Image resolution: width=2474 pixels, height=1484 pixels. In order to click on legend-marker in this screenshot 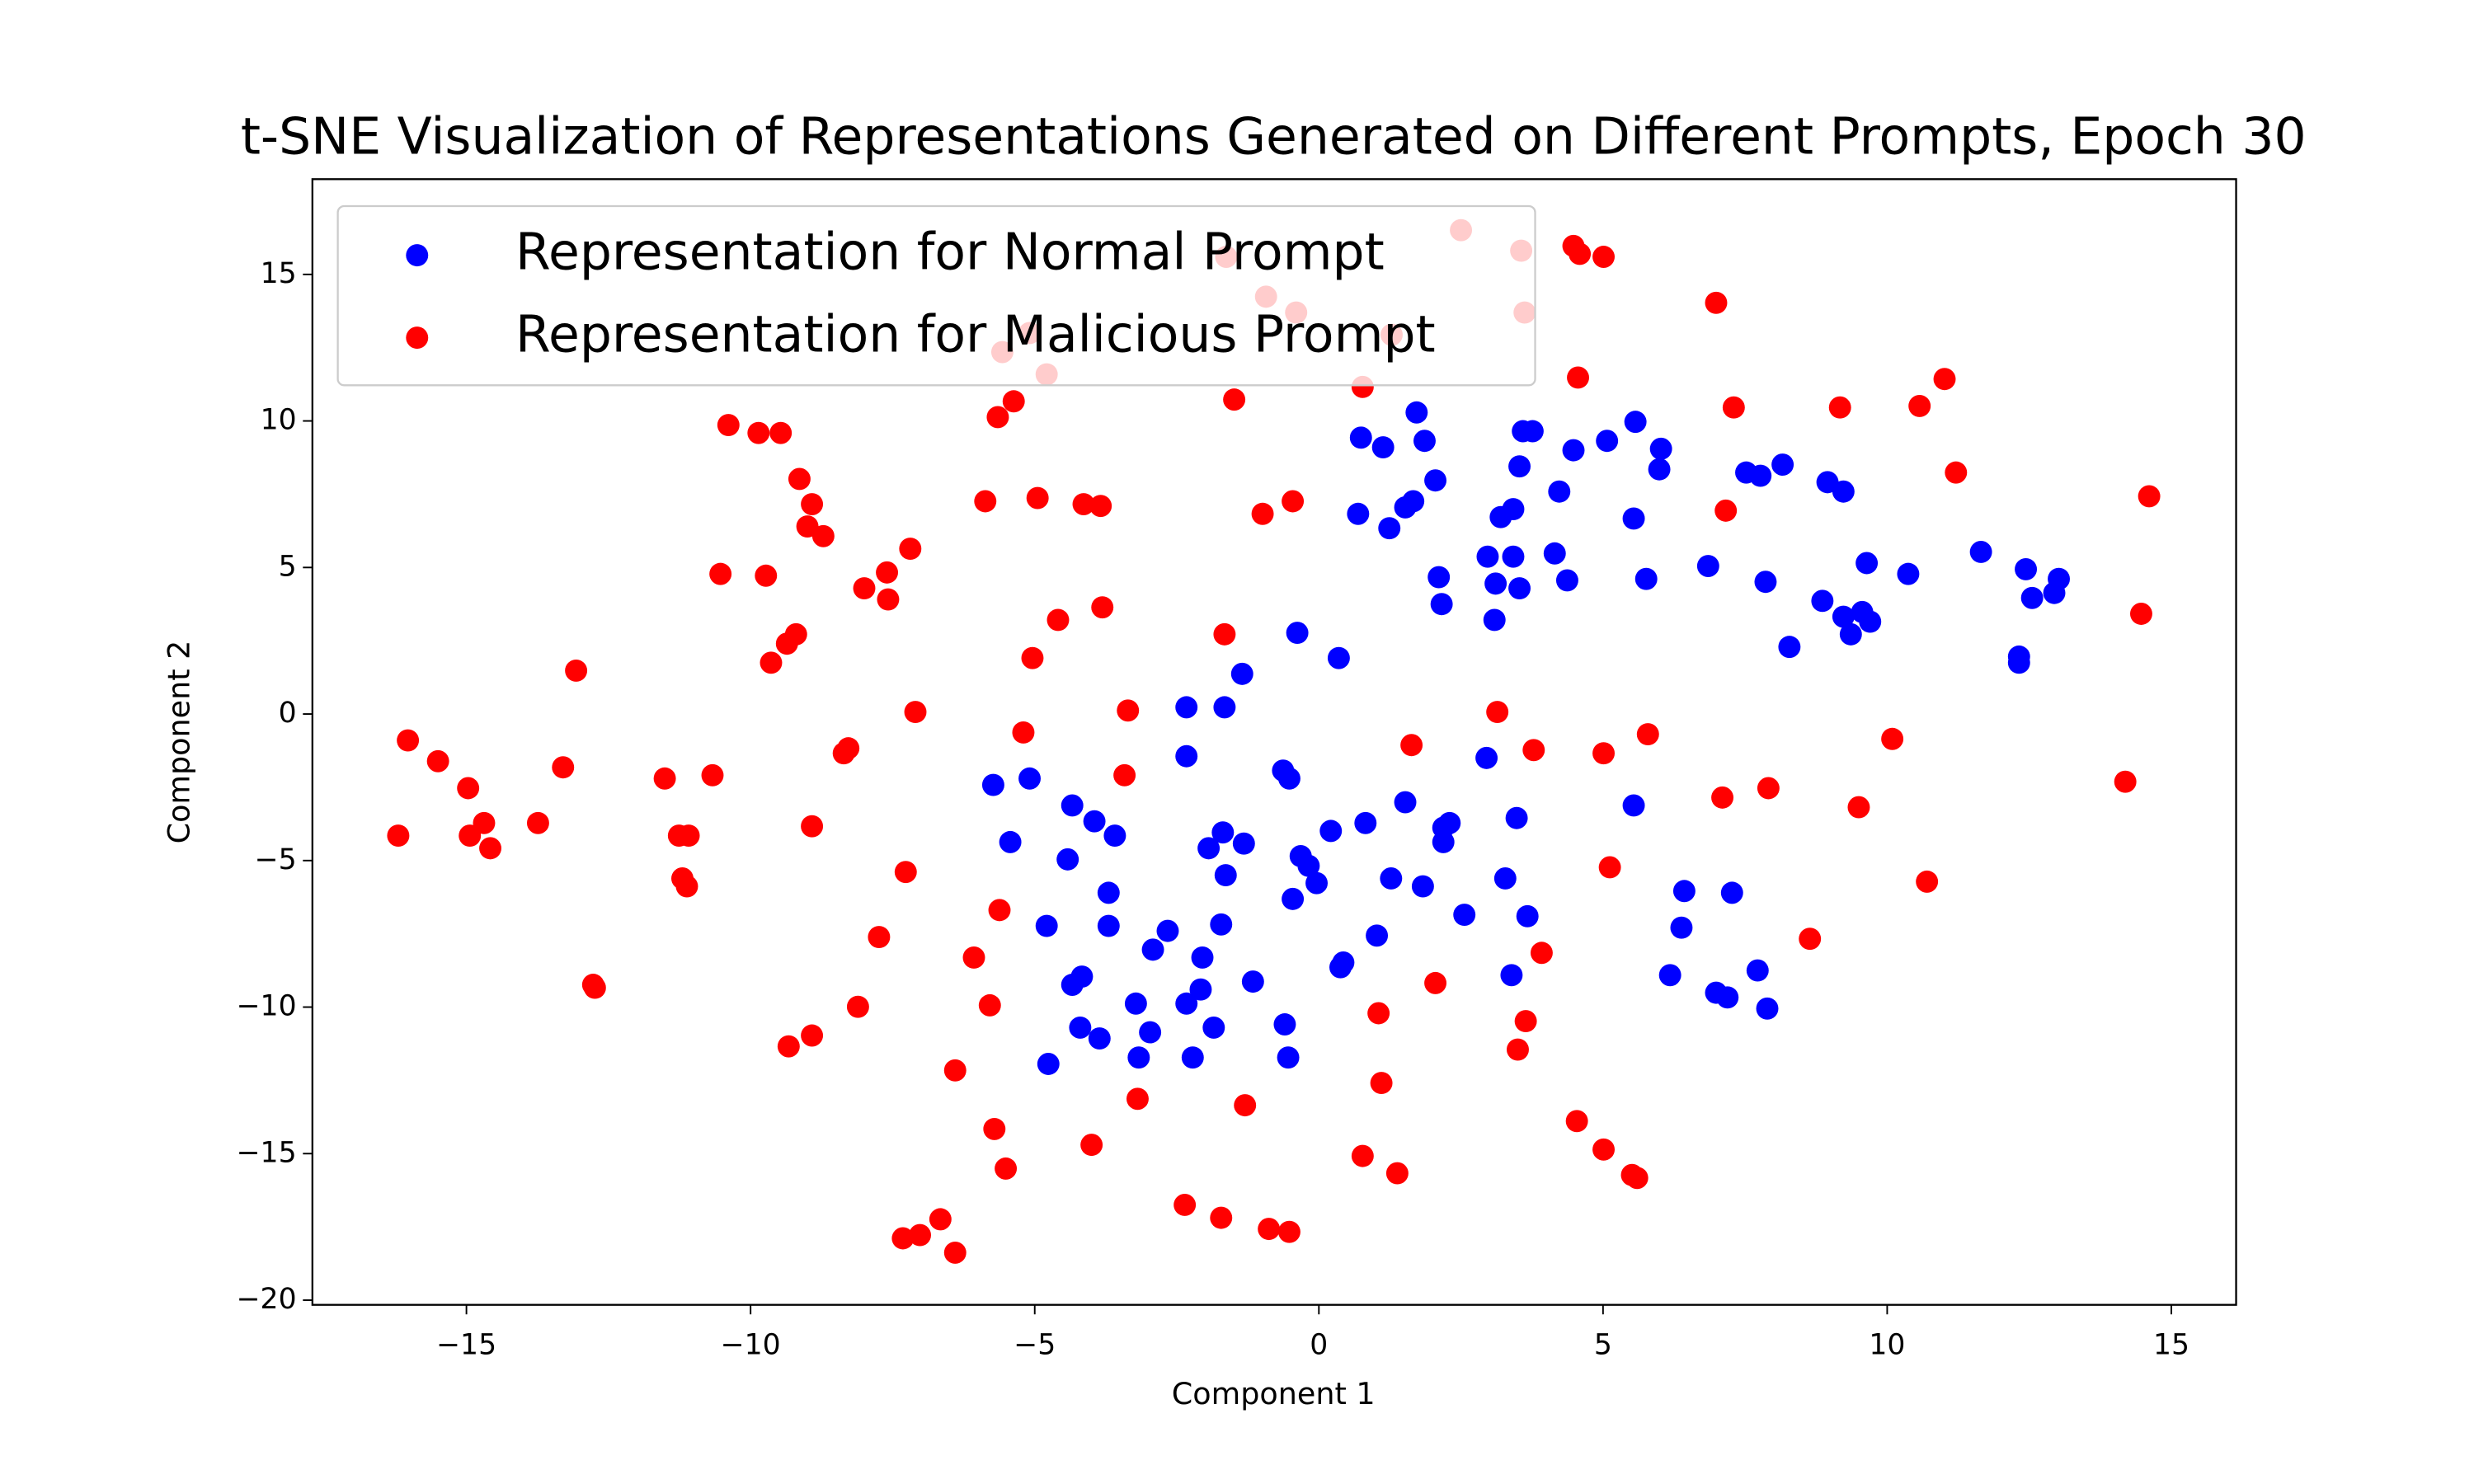, I will do `click(417, 255)`.